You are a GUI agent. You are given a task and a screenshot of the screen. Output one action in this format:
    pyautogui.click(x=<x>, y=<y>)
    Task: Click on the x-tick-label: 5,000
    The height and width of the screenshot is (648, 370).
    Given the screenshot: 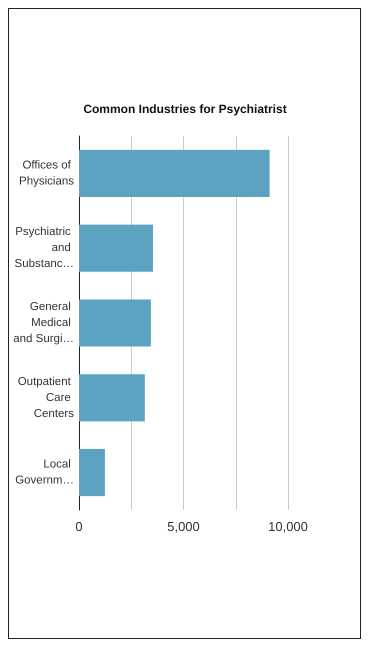 What is the action you would take?
    pyautogui.click(x=183, y=526)
    